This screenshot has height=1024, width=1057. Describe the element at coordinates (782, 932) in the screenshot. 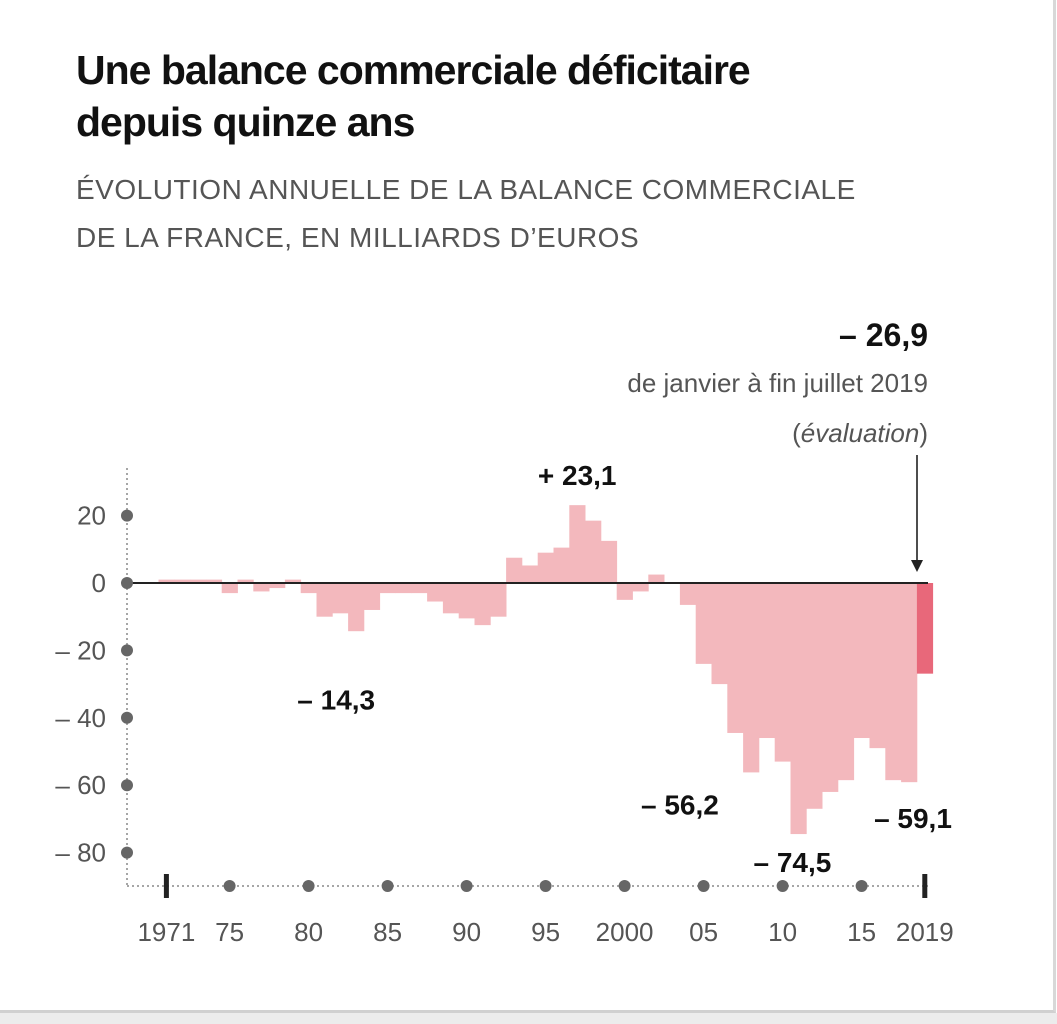

I see `x-tick-label: 10` at that location.